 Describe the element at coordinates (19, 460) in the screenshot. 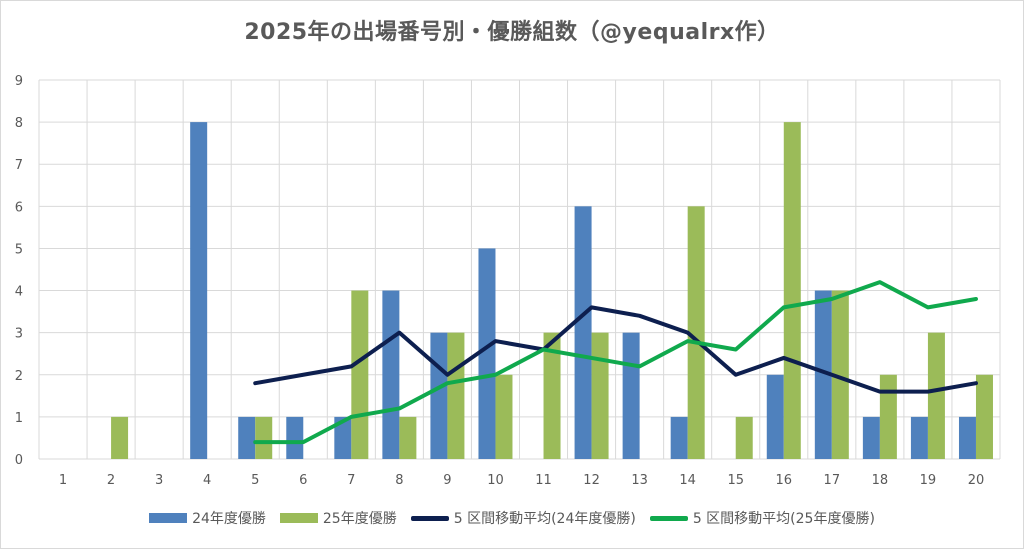

I see `y-tick-label: 0` at that location.